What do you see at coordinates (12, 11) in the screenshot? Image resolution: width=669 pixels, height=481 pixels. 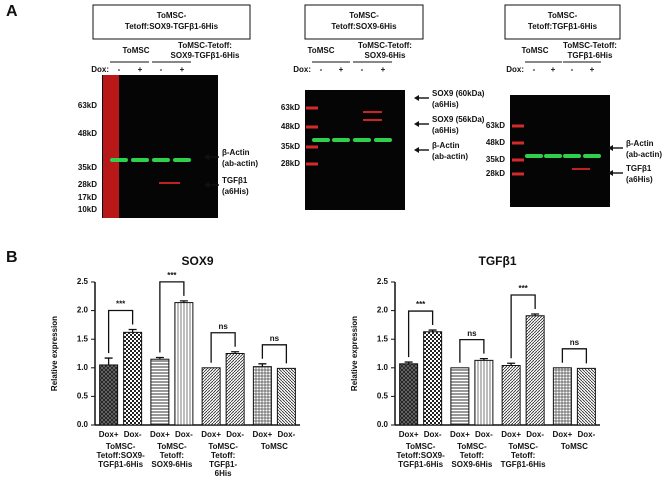 I see `panel-label: A` at bounding box center [12, 11].